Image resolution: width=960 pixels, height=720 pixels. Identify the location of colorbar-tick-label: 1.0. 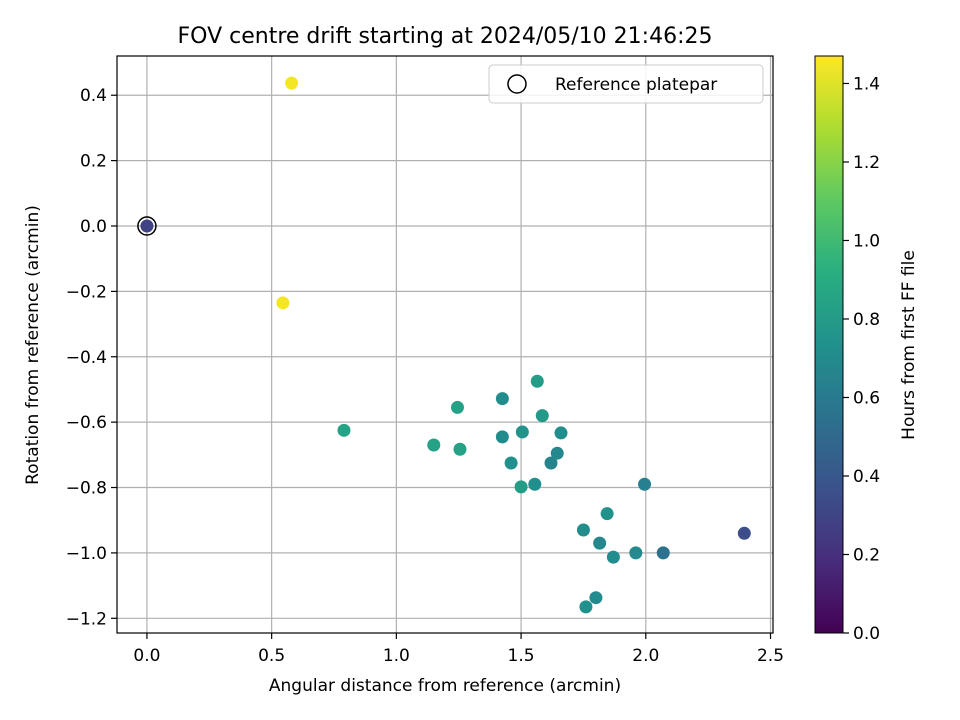
(866, 241).